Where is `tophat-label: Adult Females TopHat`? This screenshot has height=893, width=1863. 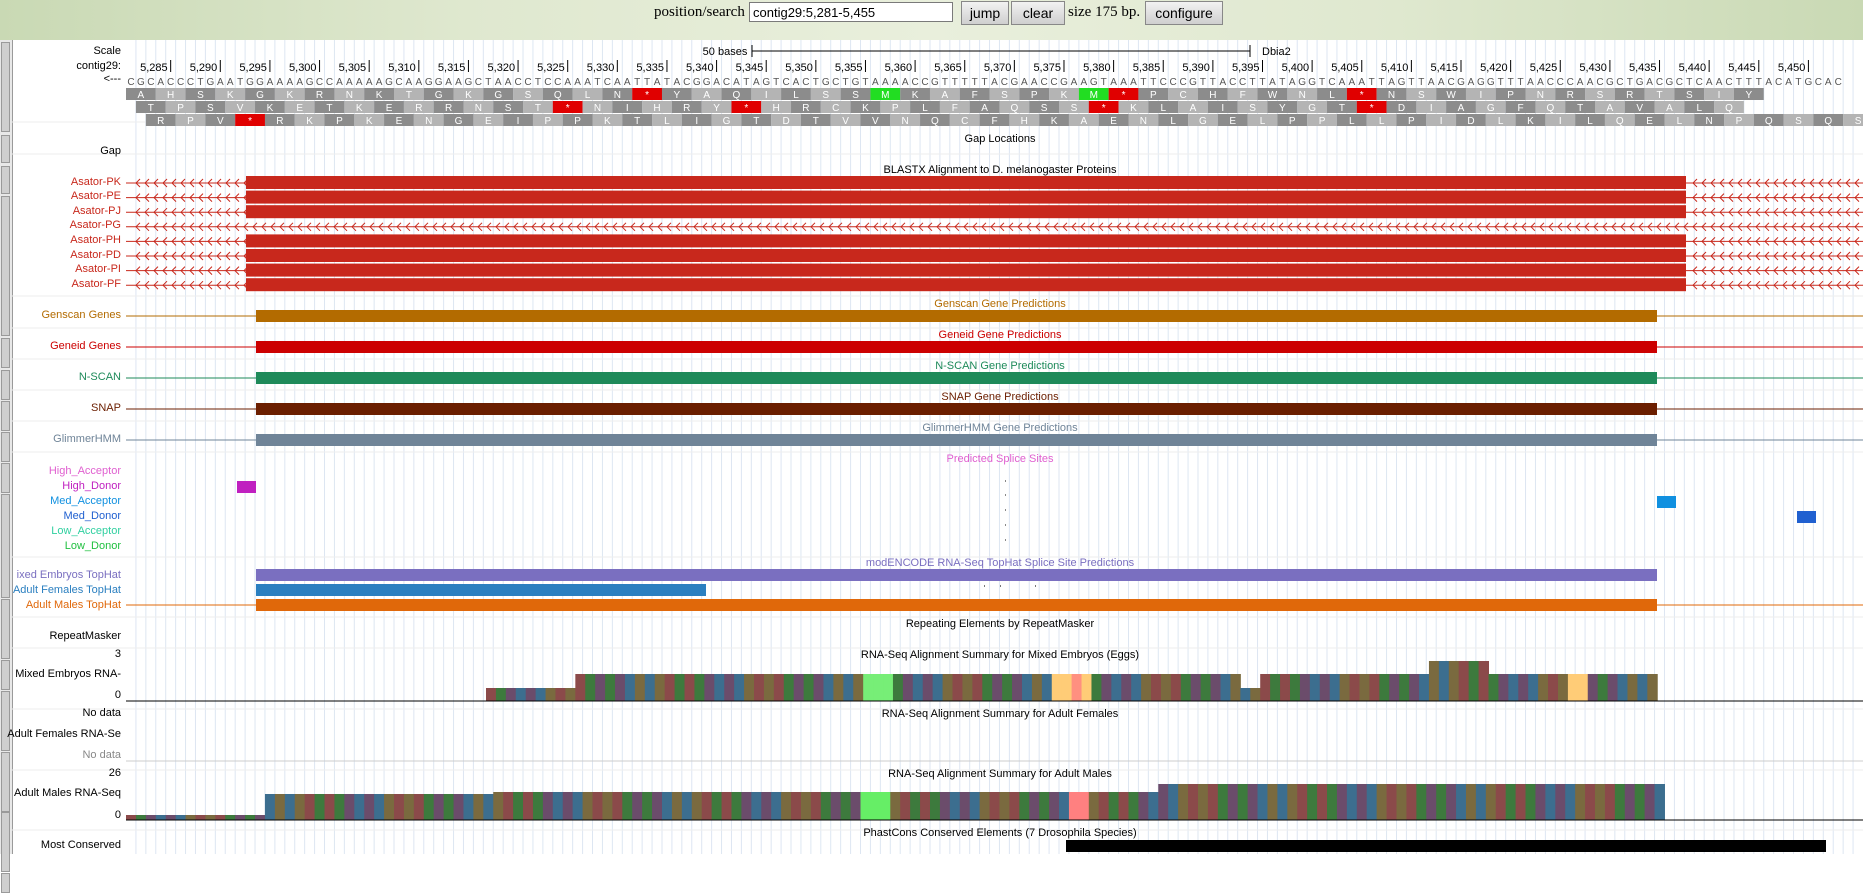
tophat-label: Adult Females TopHat is located at coordinates (66, 590).